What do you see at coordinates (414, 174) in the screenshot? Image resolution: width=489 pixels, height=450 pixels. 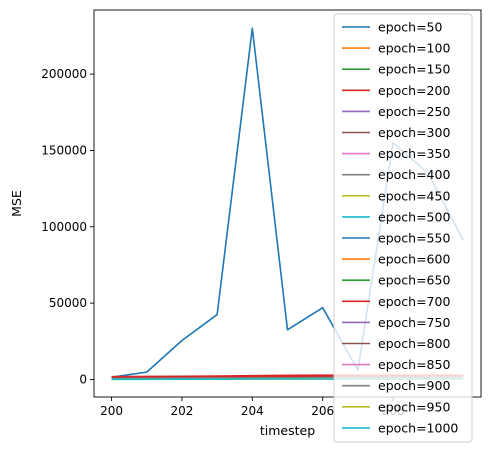 I see `legend-entry: epoch=400` at bounding box center [414, 174].